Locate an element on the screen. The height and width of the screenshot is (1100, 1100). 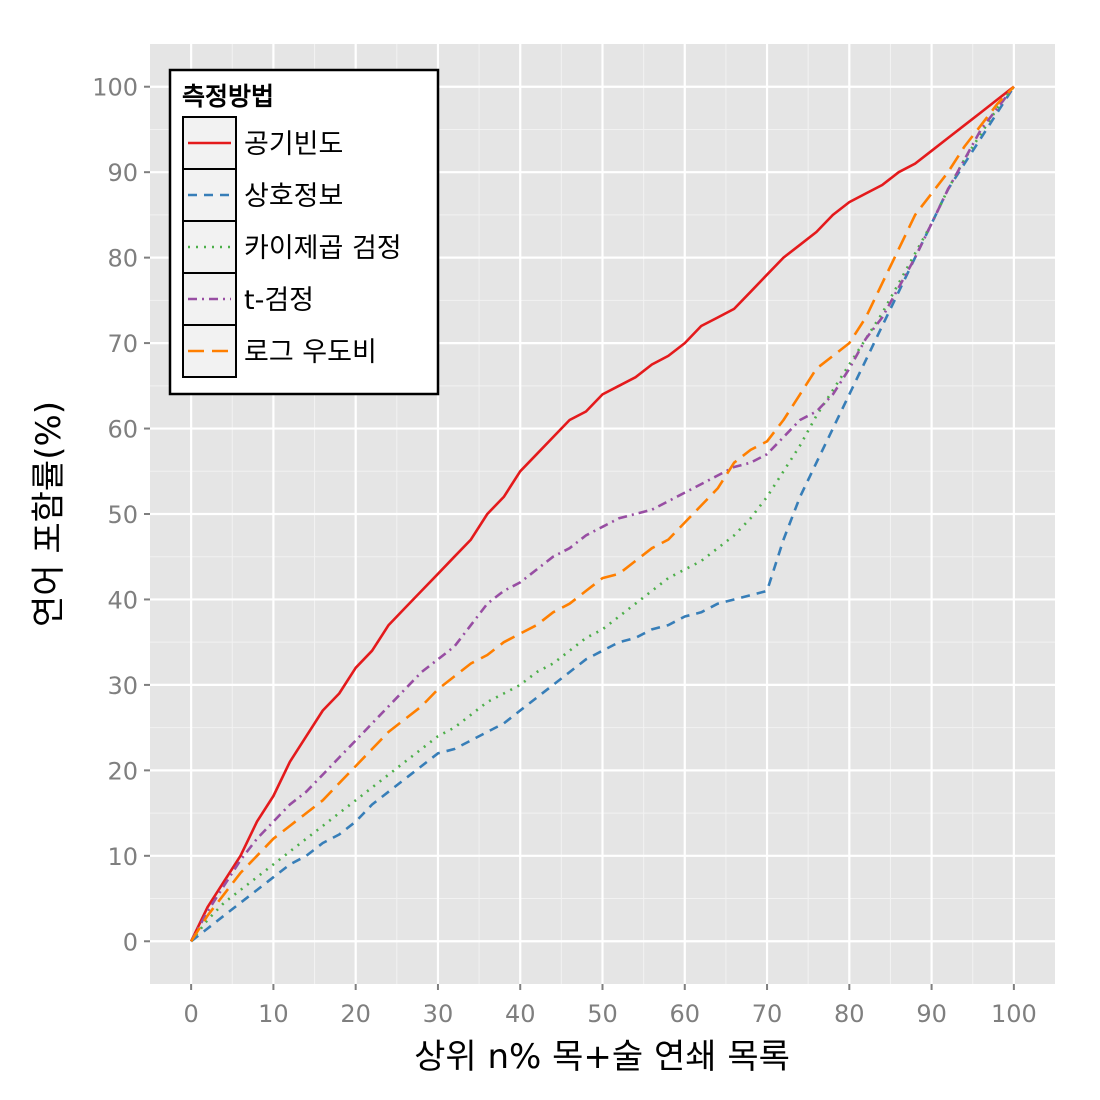
y-tick-label: 100 is located at coordinates (115, 88).